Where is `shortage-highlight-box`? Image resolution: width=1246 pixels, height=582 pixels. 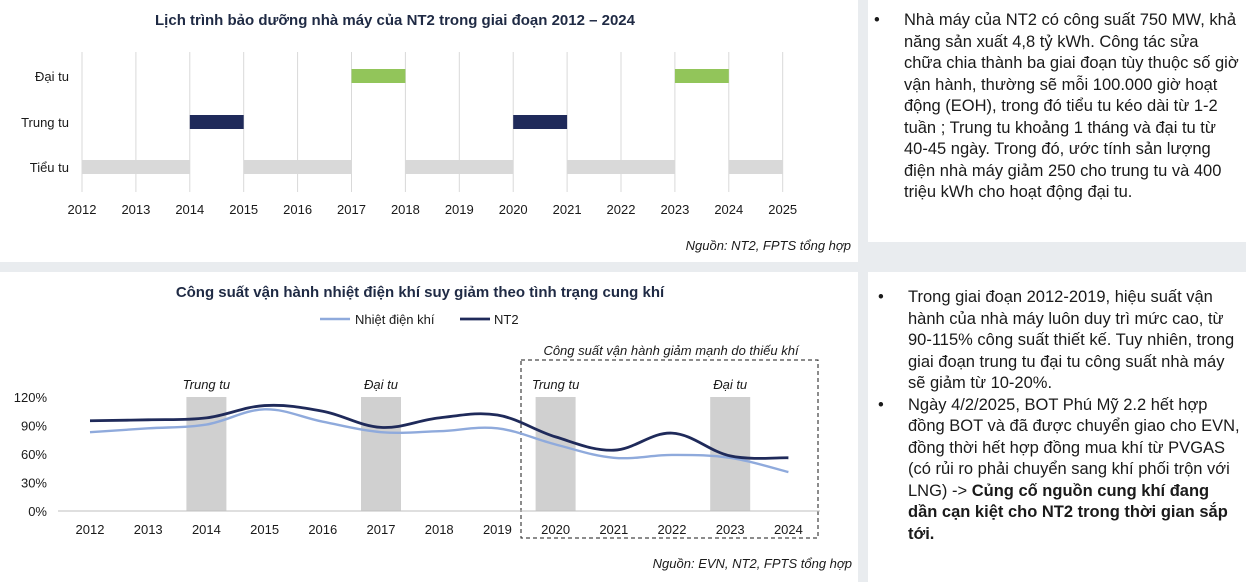 shortage-highlight-box is located at coordinates (669, 449).